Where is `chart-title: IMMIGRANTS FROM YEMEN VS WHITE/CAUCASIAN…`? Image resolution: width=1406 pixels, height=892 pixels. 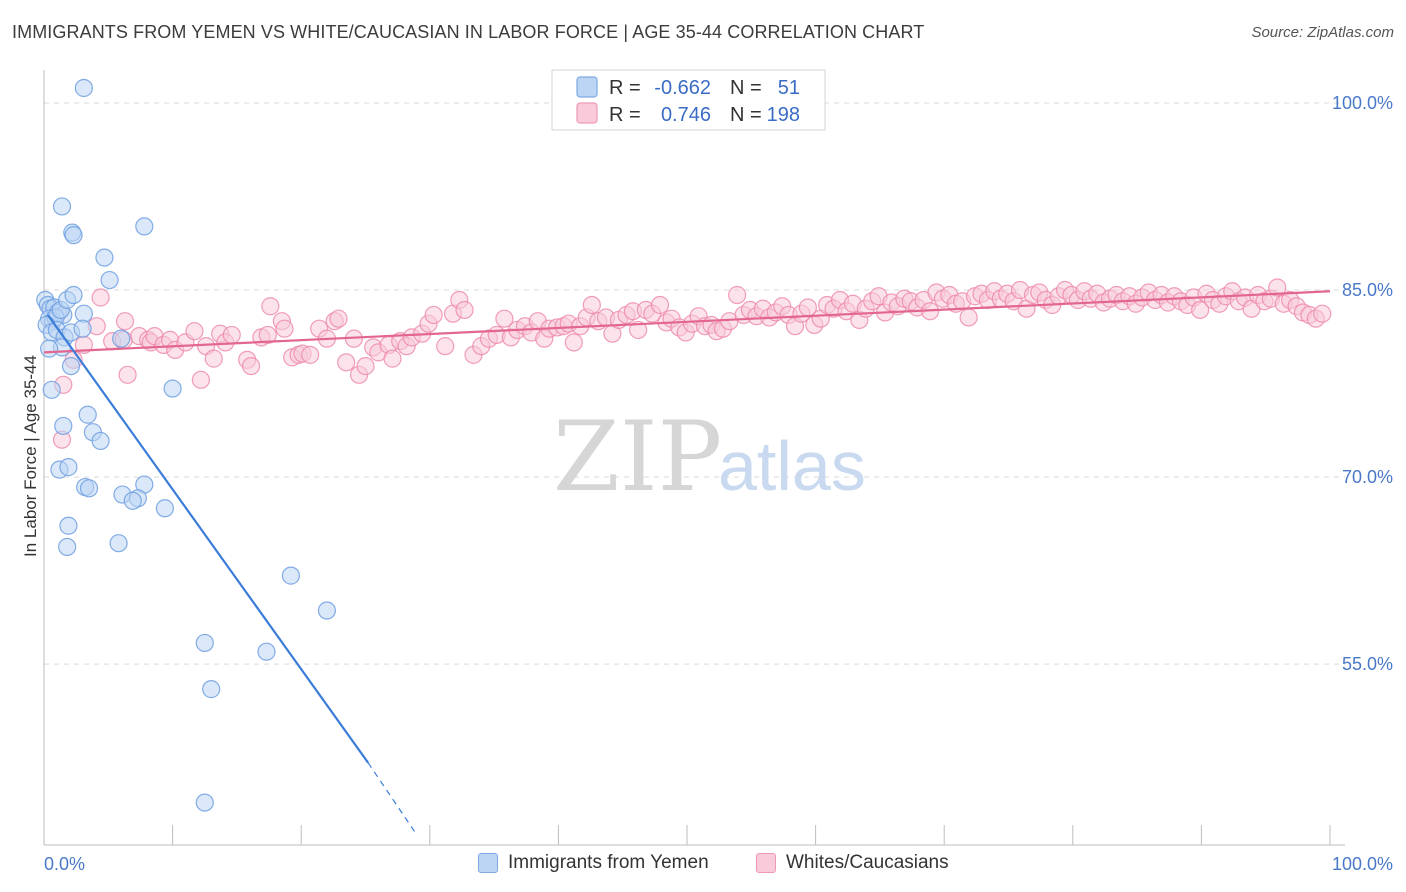
chart-title: IMMIGRANTS FROM YEMEN VS WHITE/CAUCASIAN… is located at coordinates (468, 32).